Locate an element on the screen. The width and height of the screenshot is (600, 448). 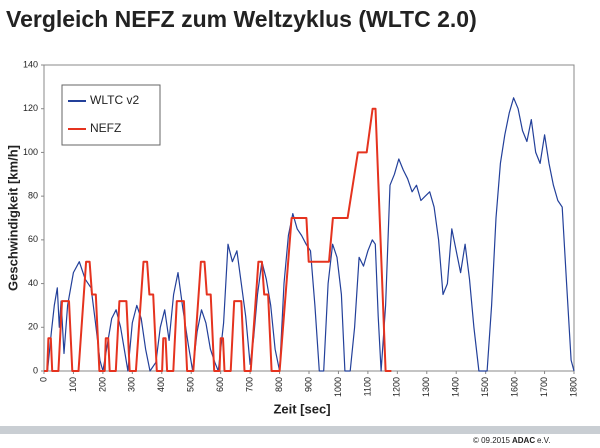
legend-label: NEFZ is located at coordinates (105, 128).